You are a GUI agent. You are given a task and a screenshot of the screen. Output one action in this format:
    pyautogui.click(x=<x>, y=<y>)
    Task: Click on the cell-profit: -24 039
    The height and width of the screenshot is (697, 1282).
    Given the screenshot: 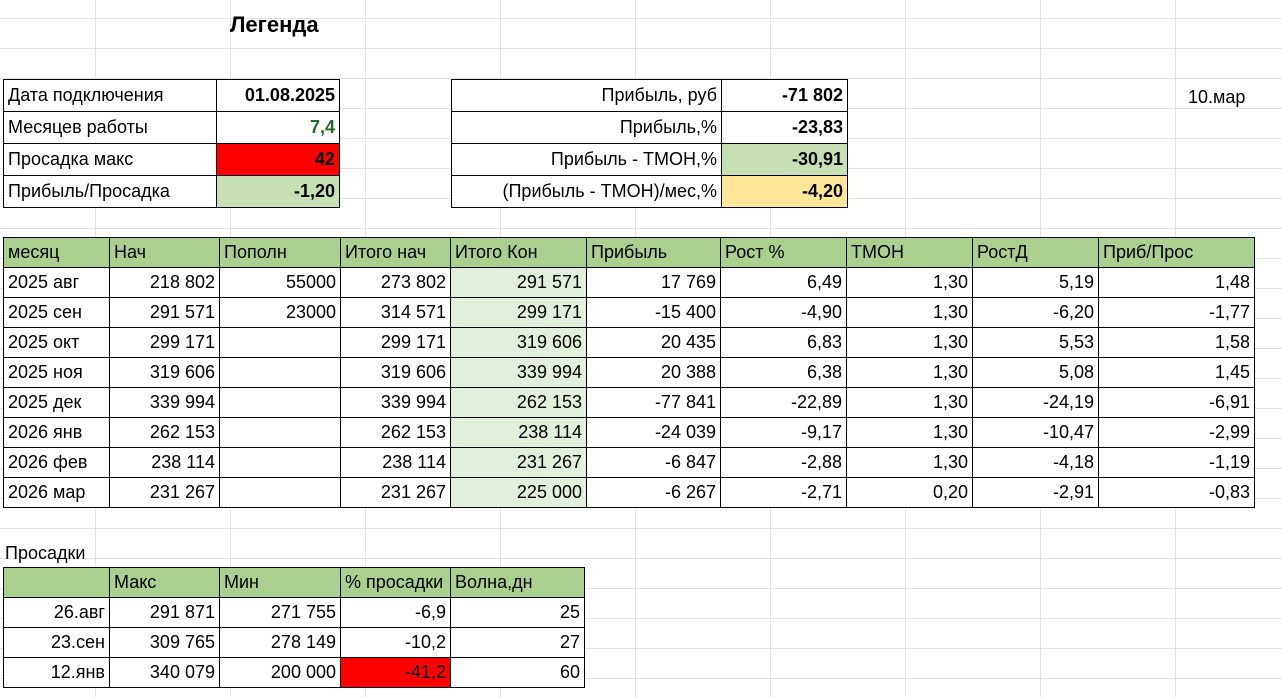 What is the action you would take?
    pyautogui.click(x=653, y=432)
    